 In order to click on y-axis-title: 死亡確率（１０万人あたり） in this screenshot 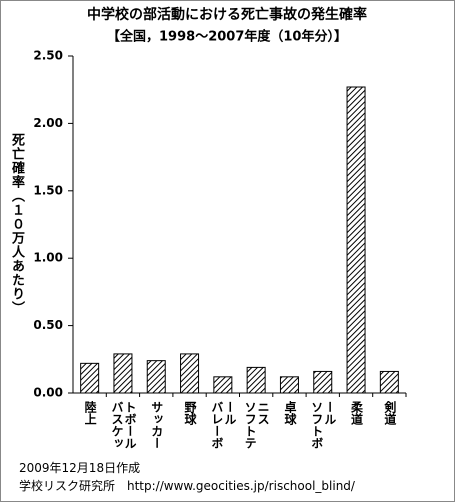, I will do `click(16, 224)`.